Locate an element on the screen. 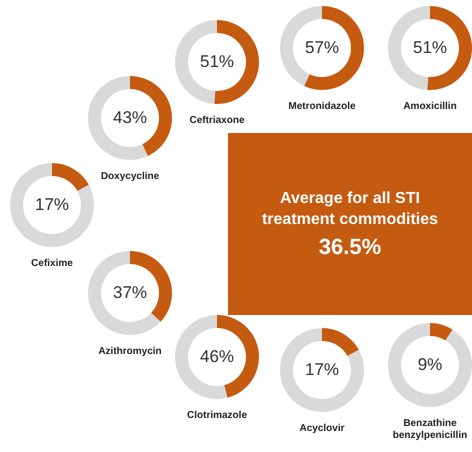  data-label: 43% is located at coordinates (130, 117).